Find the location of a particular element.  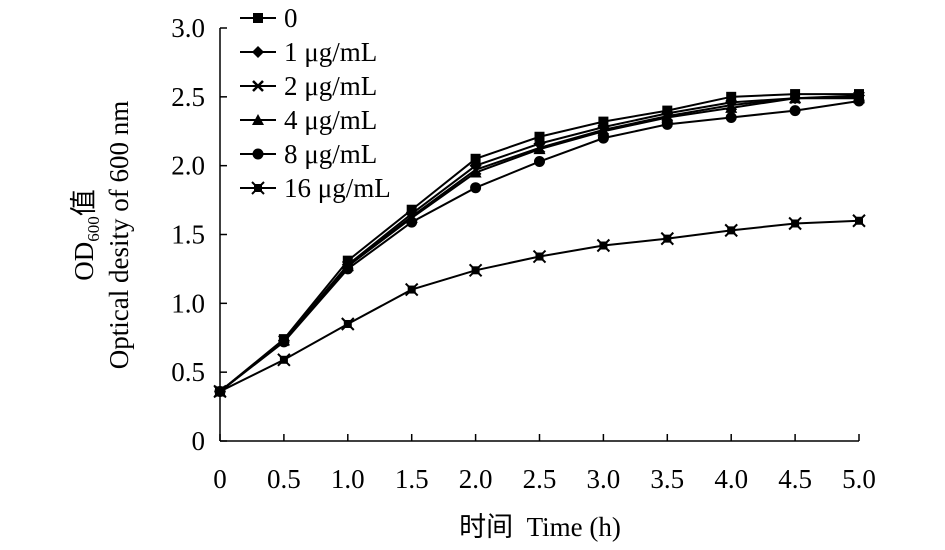

x-tick-label: 1.5 is located at coordinates (412, 479).